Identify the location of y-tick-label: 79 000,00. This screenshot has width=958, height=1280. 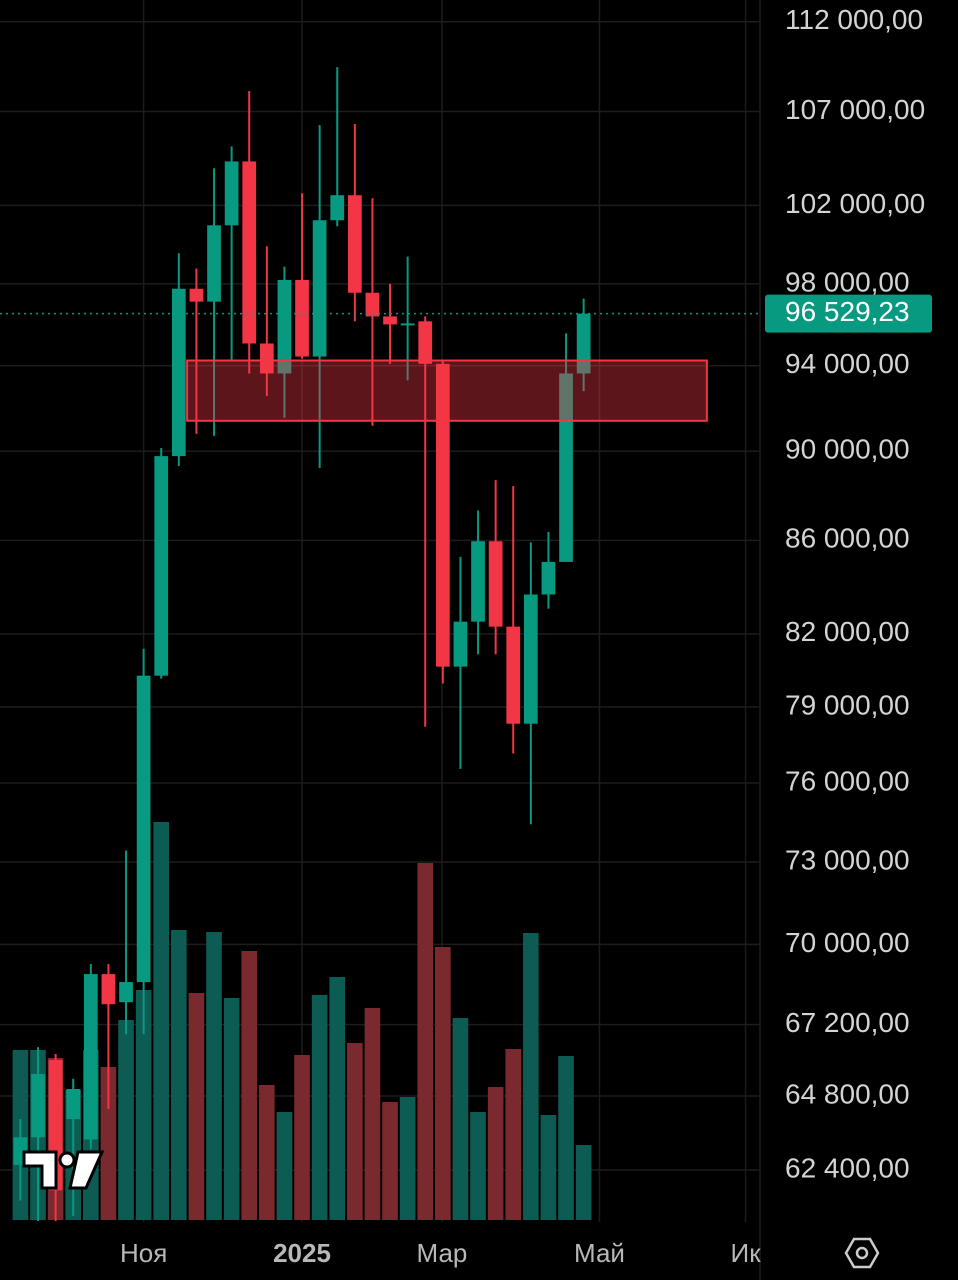
(847, 704).